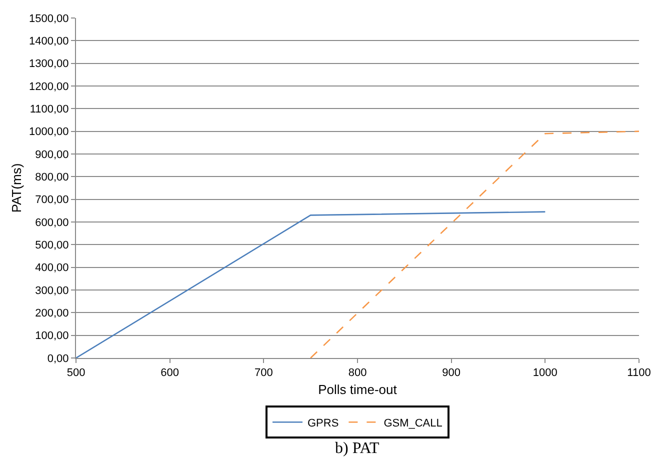 This screenshot has width=659, height=468. I want to click on x-axis-title: Polls time-out, so click(358, 389).